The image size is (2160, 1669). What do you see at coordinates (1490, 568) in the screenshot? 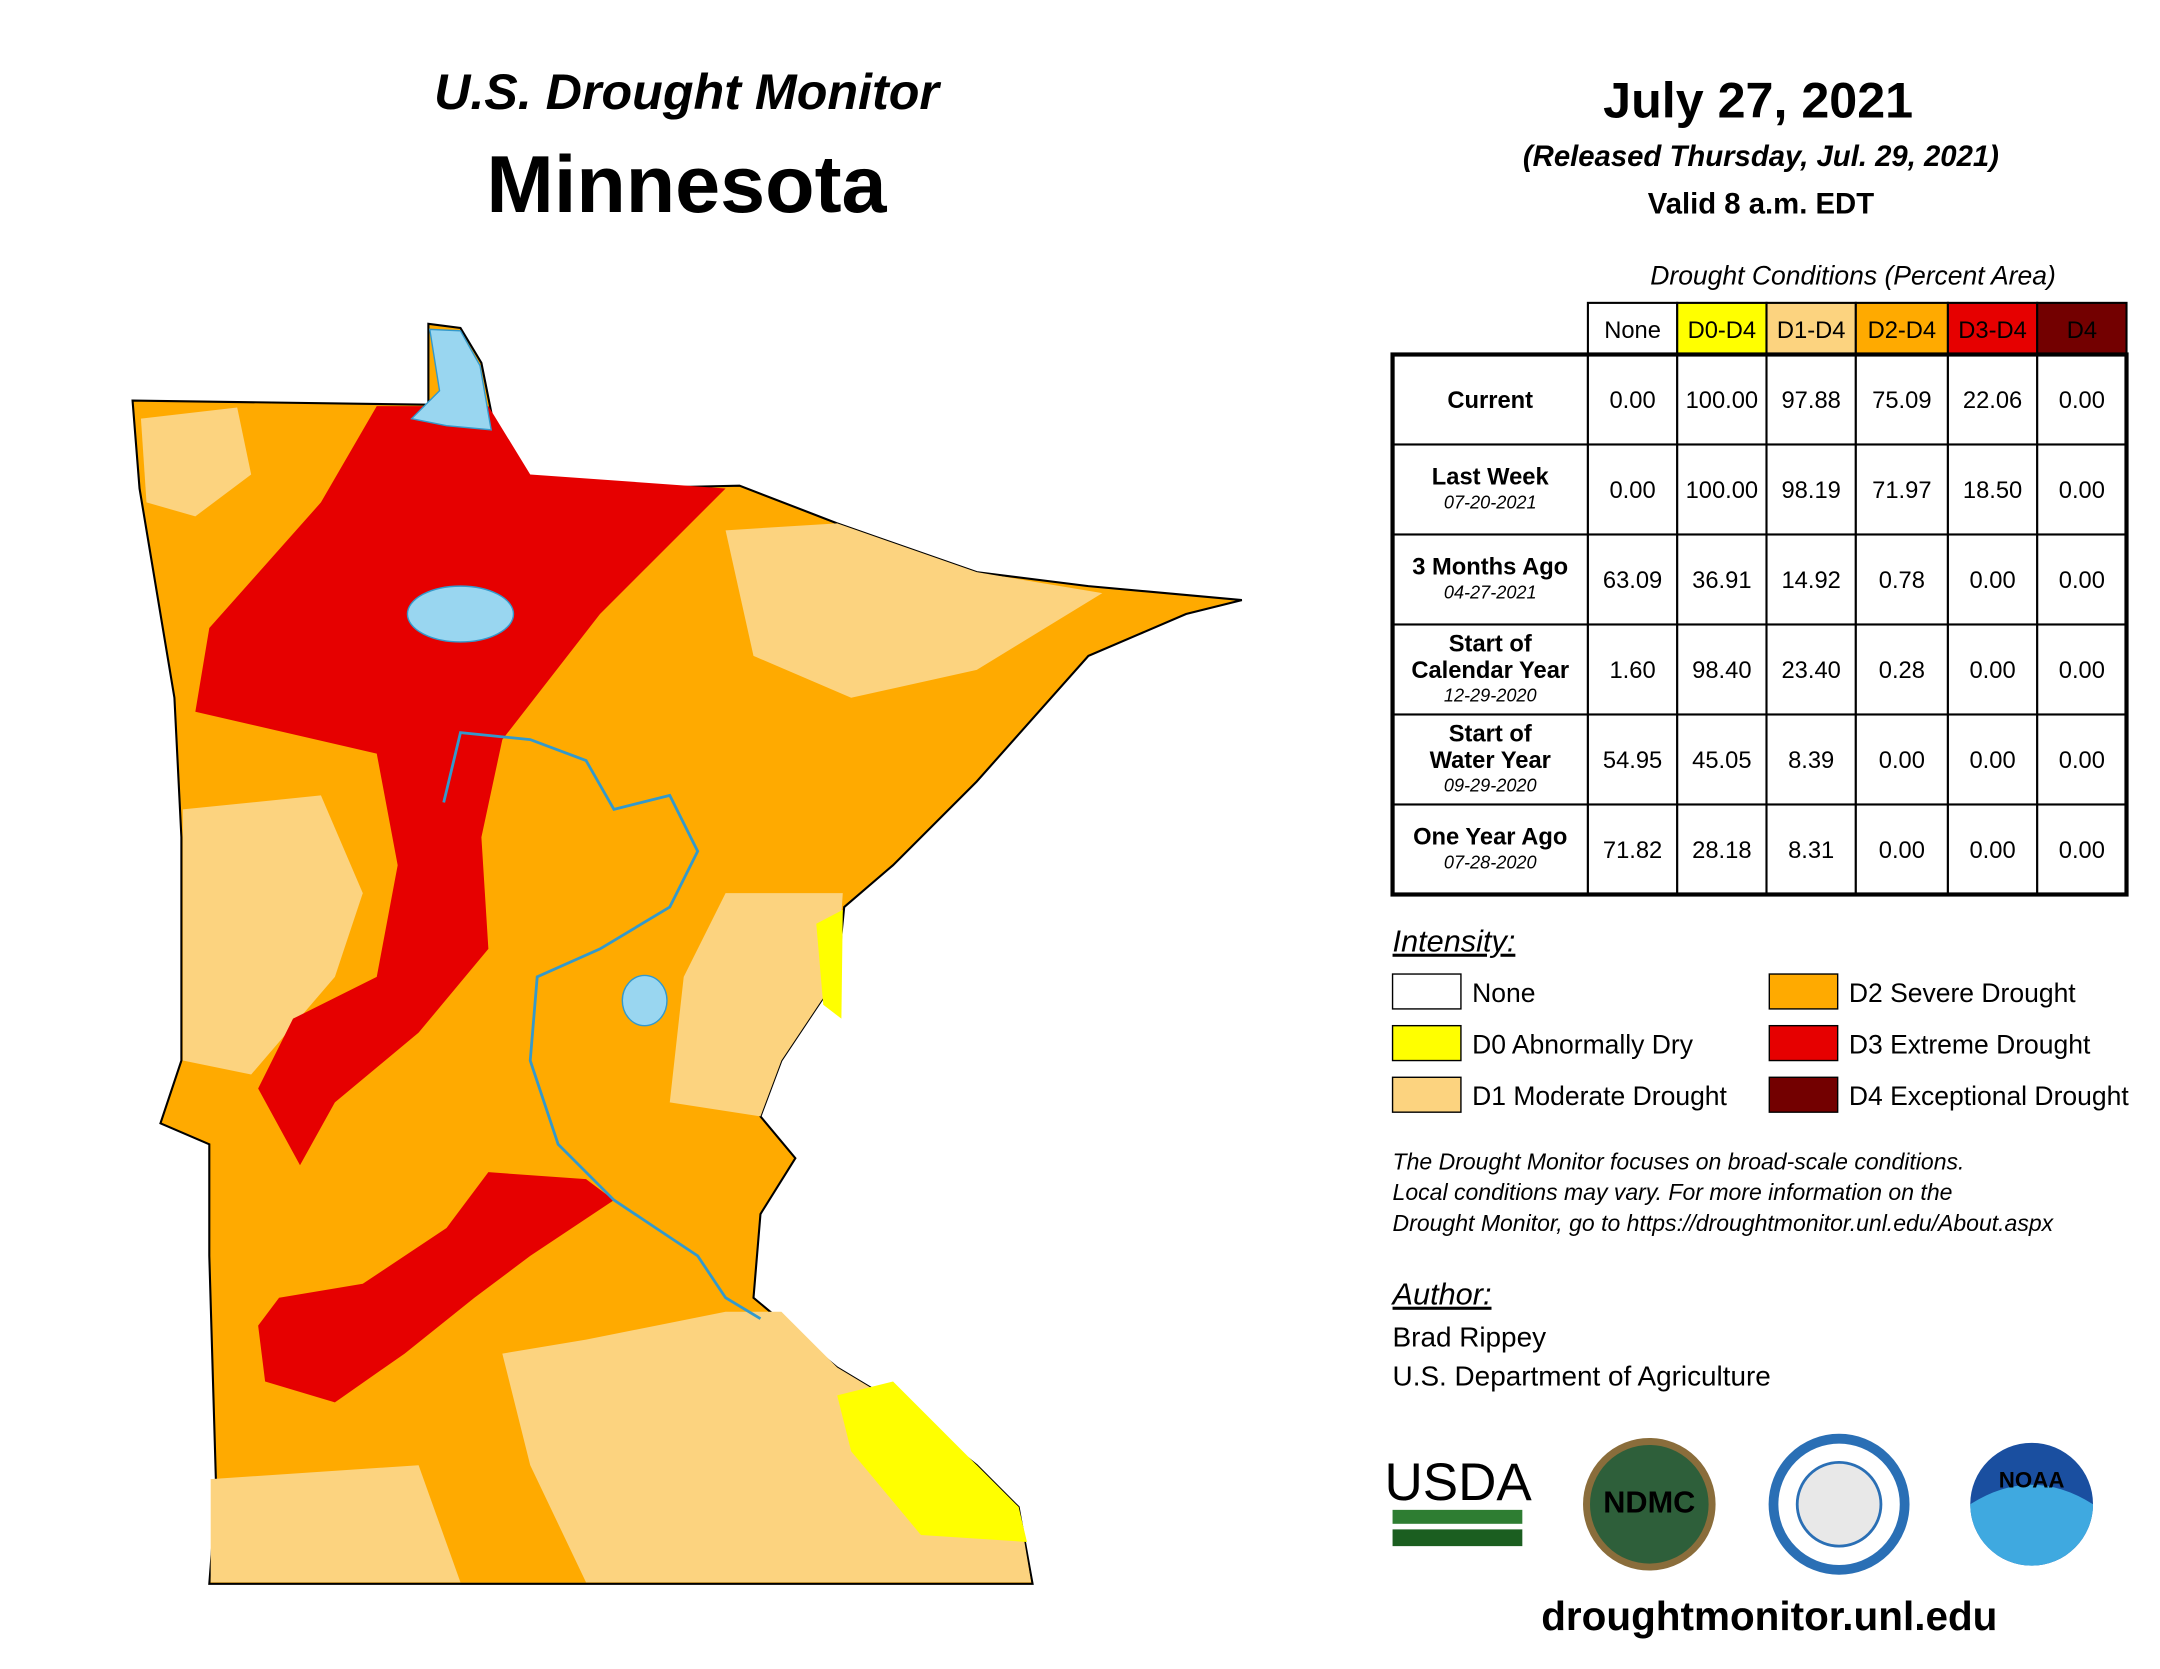
I see `row-label: 3 Months Ago` at bounding box center [1490, 568].